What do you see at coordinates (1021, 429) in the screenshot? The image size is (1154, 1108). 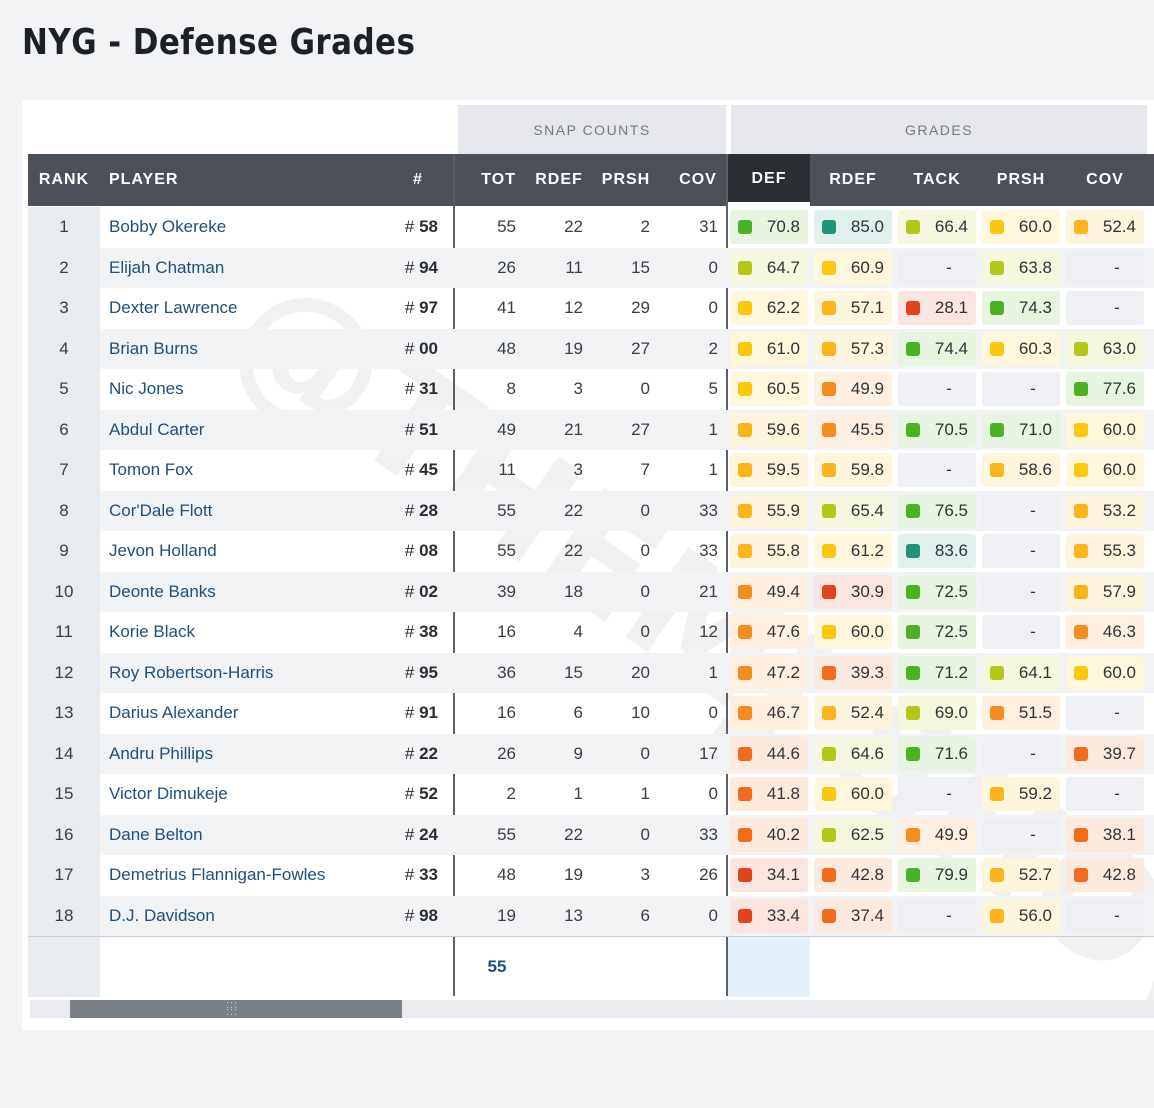 I see `grade-prsh-cell: 71.0` at bounding box center [1021, 429].